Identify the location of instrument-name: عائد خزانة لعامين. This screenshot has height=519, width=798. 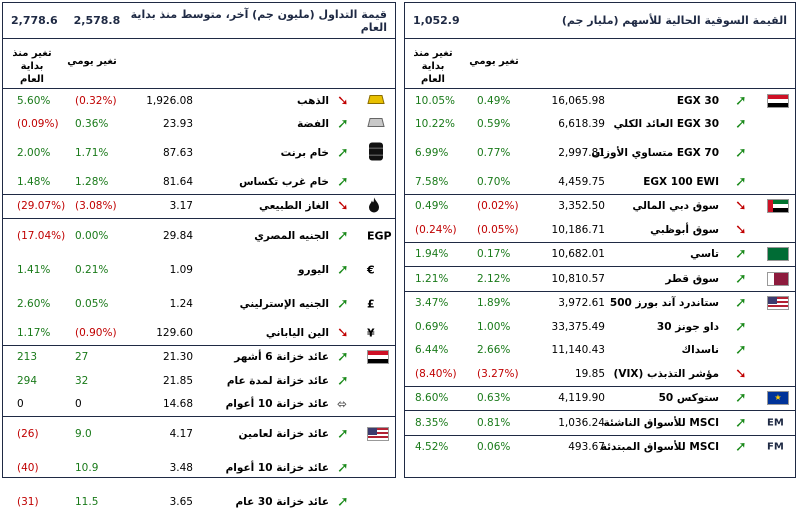
(284, 434).